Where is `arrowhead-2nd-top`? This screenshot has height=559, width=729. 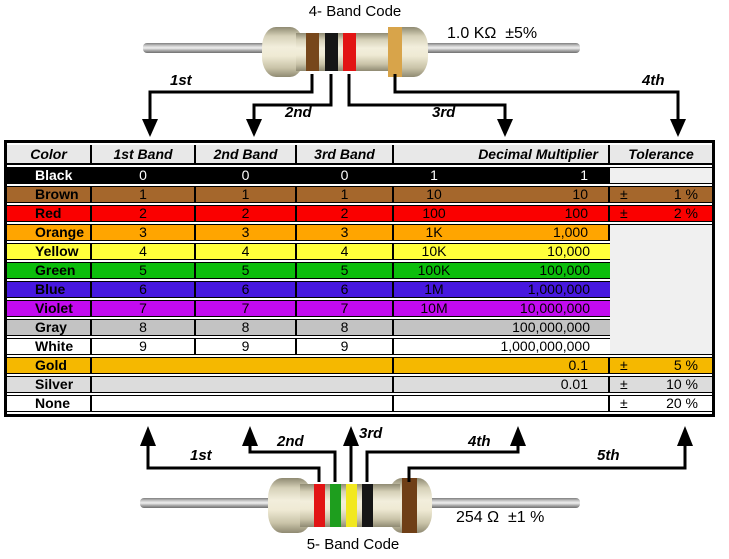 arrowhead-2nd-top is located at coordinates (254, 128).